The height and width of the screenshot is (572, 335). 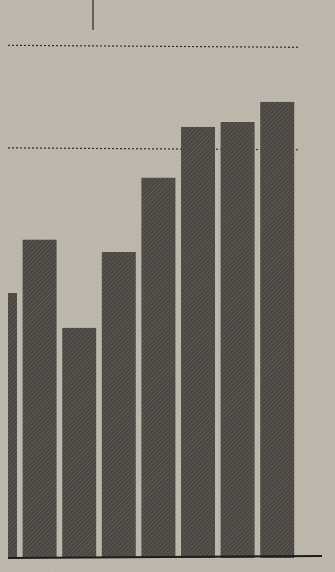 What do you see at coordinates (165, 557) in the screenshot?
I see `baseline` at bounding box center [165, 557].